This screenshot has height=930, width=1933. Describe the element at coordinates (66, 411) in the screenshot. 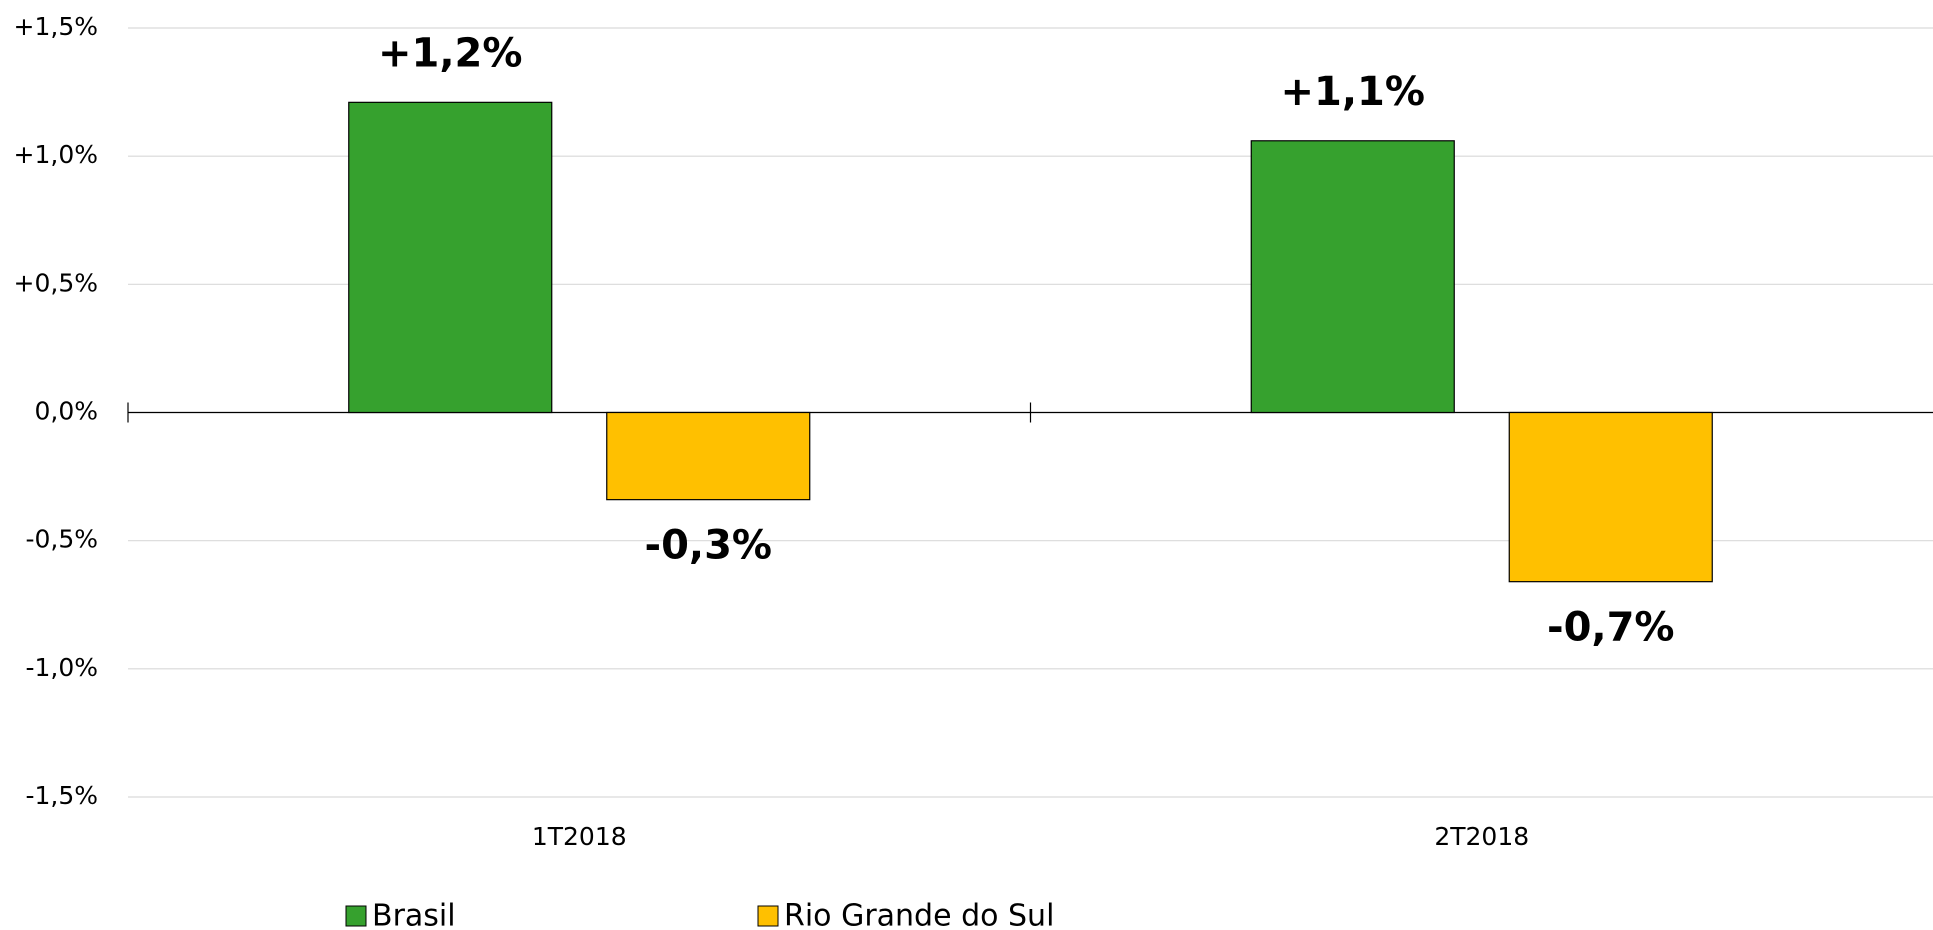

I see `y-tick-label: 0,0%` at that location.